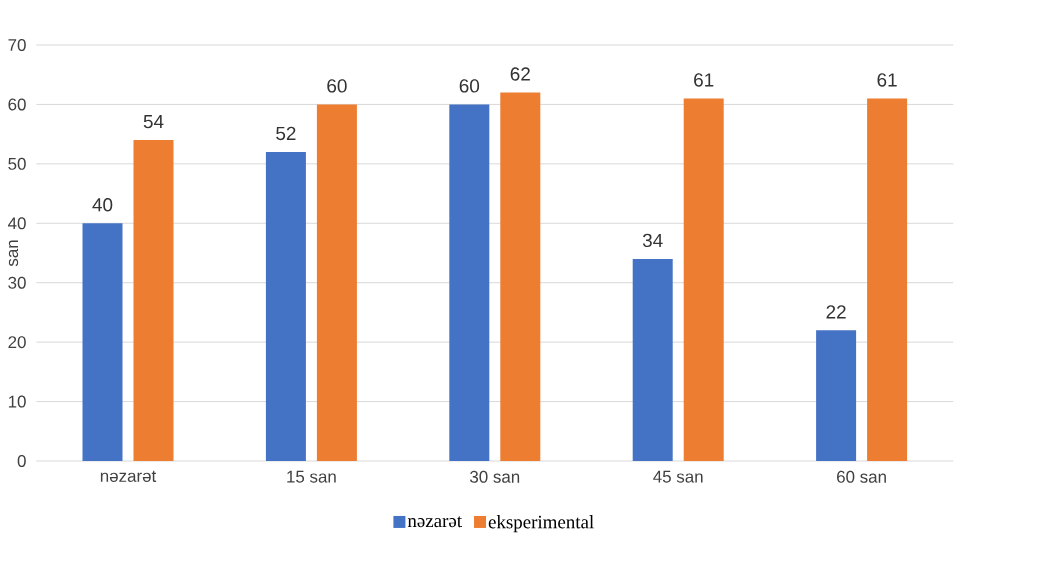 The width and height of the screenshot is (1050, 572). Describe the element at coordinates (17, 282) in the screenshot. I see `y-tick-label: 30` at that location.